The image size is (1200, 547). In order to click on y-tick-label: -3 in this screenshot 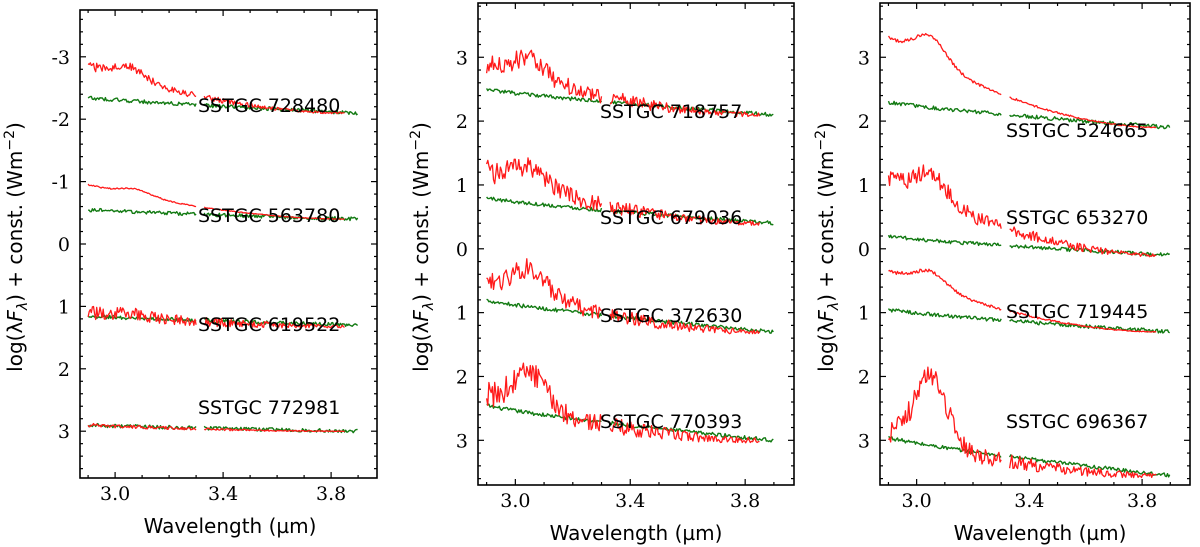, I will do `click(60, 58)`.